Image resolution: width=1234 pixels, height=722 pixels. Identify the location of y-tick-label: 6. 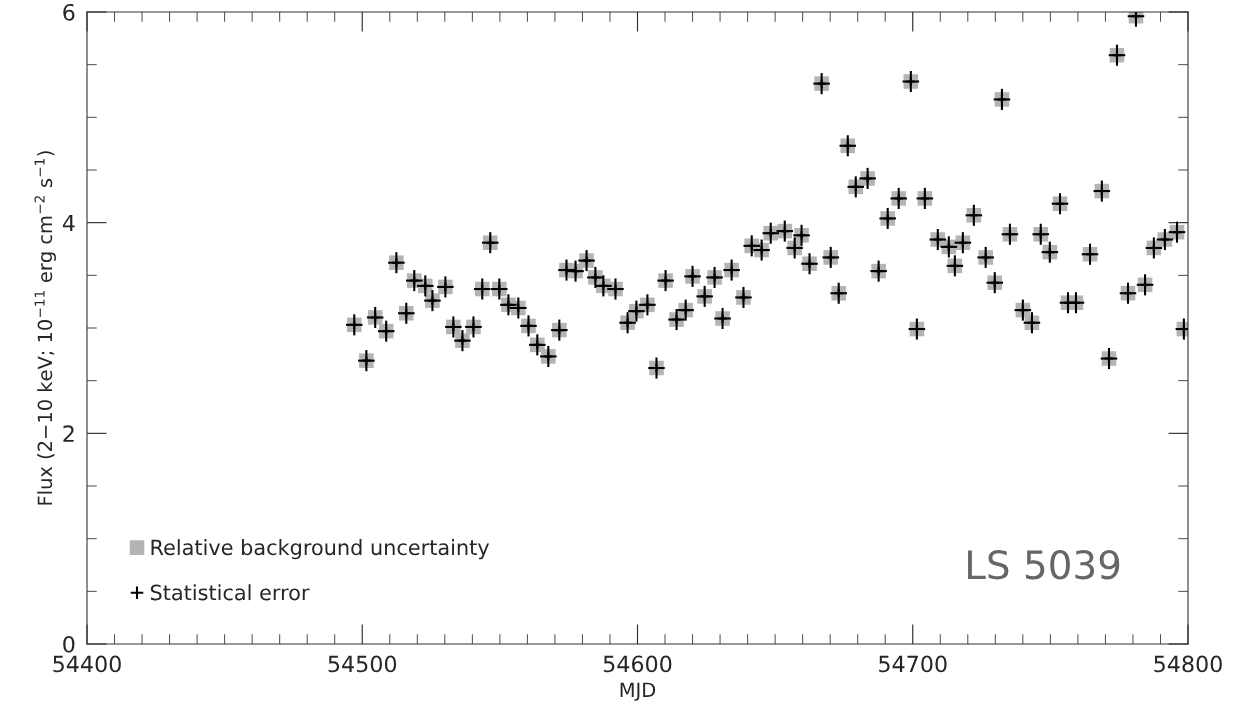
(69, 12).